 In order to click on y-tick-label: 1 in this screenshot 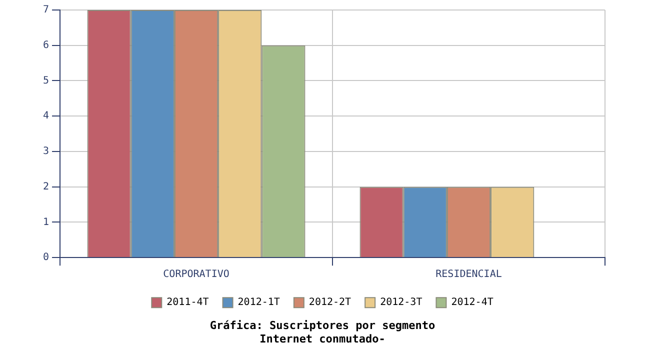, I will do `click(46, 222)`.